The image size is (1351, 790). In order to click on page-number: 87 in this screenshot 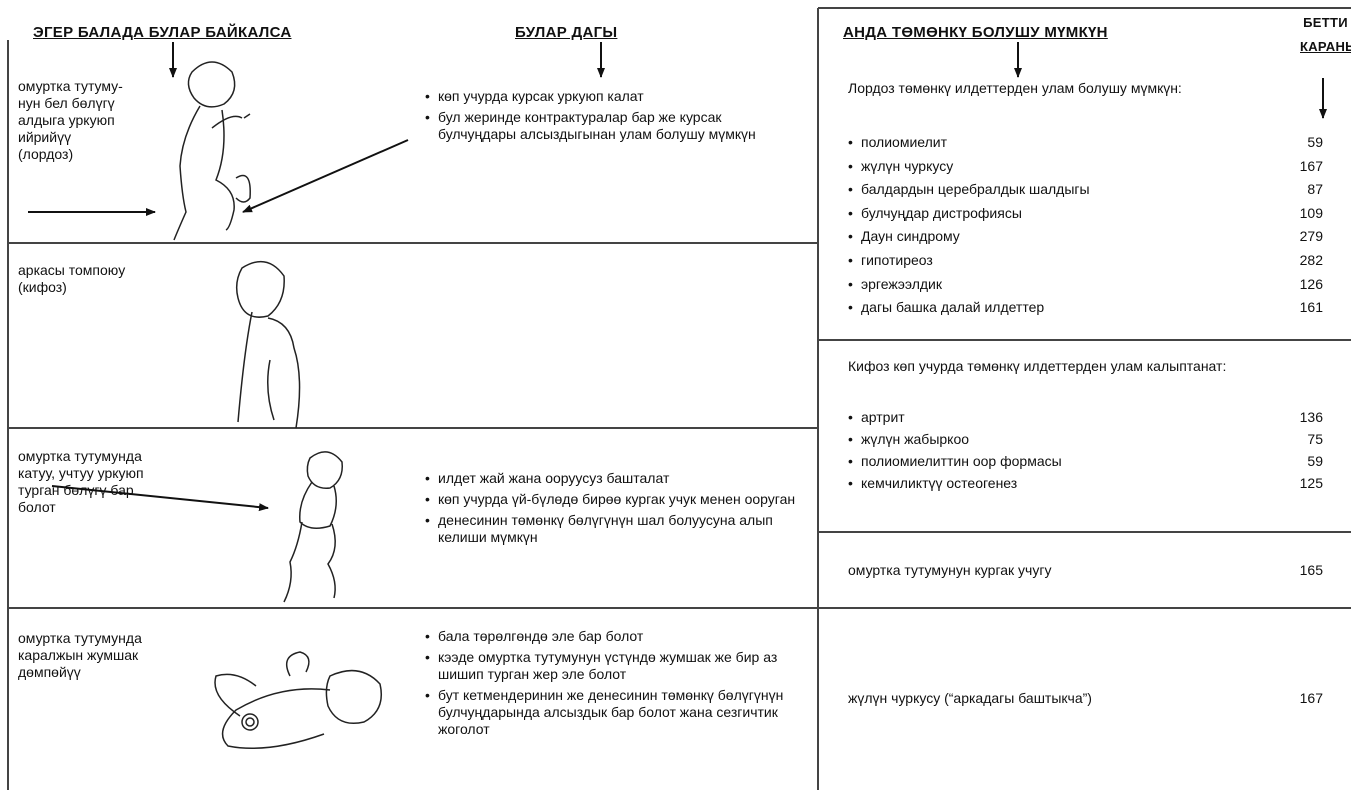, I will do `click(1315, 189)`.